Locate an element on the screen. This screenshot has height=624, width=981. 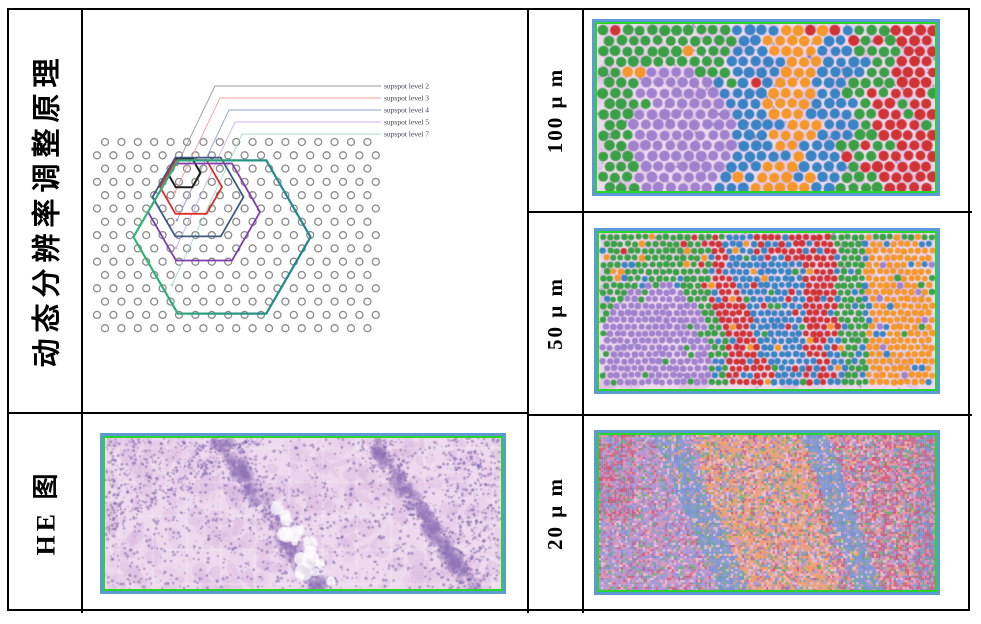
panel-50um-canvas is located at coordinates (767, 311).